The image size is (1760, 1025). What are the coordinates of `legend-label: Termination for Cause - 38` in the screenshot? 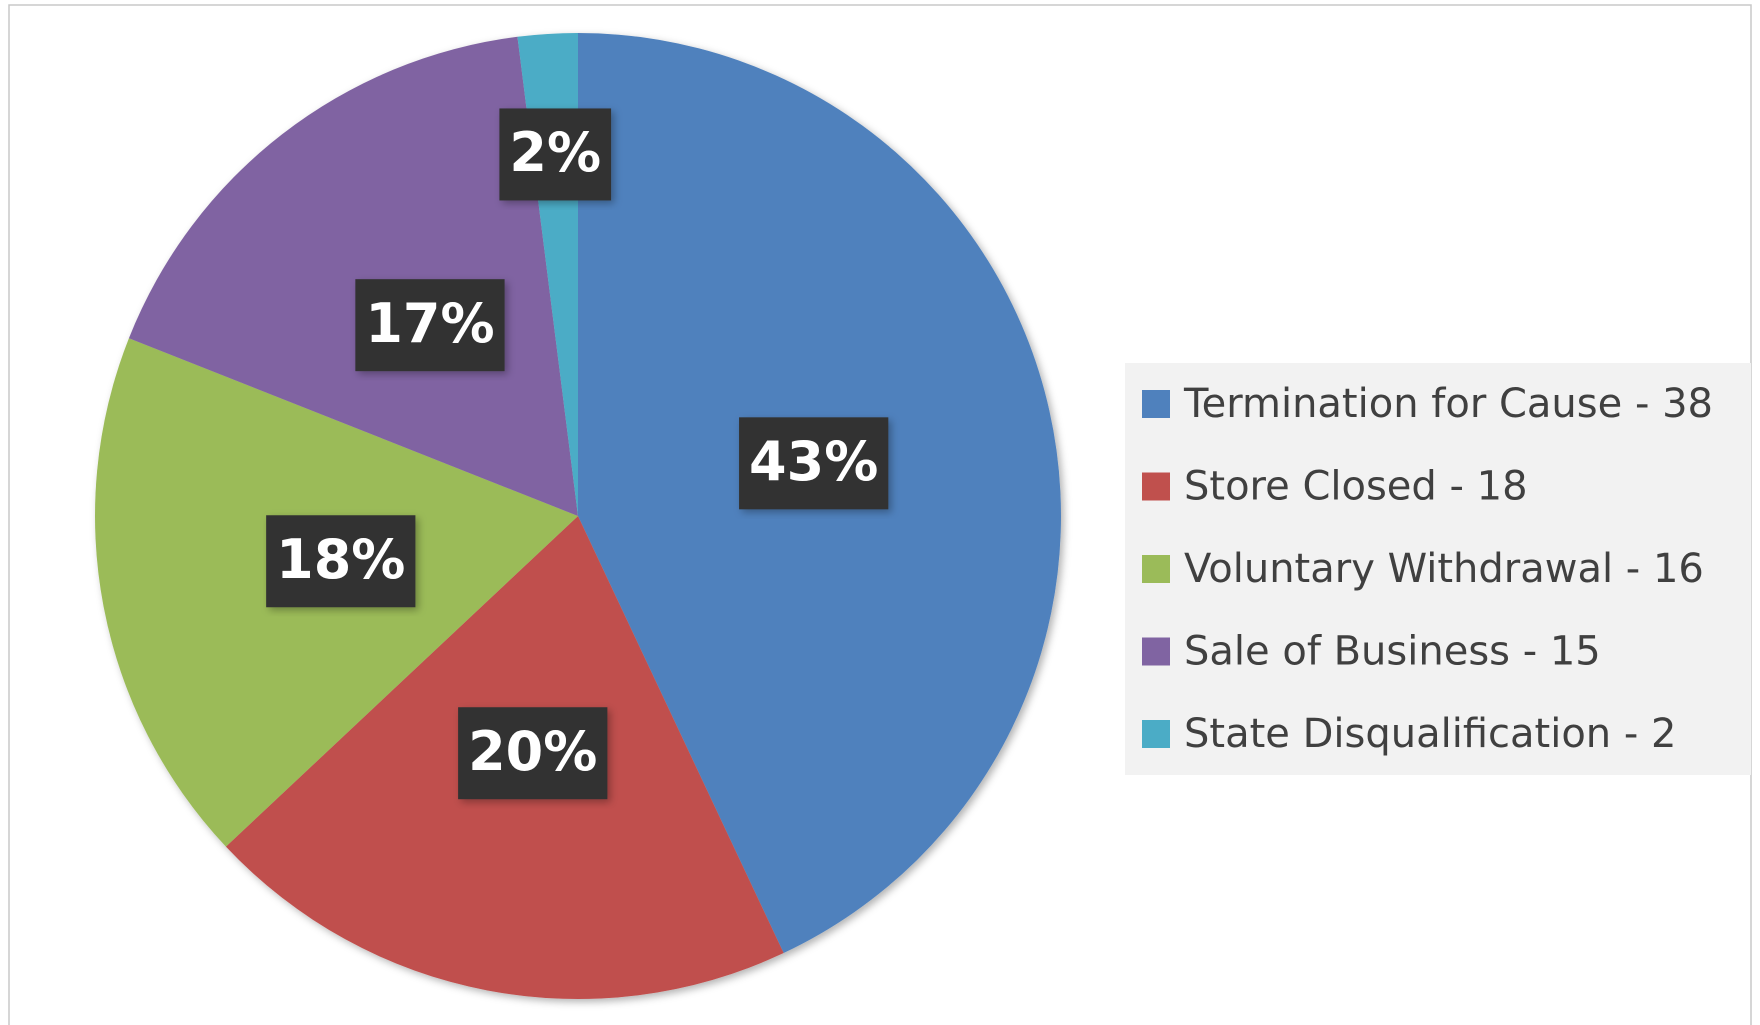 It's located at (1448, 404).